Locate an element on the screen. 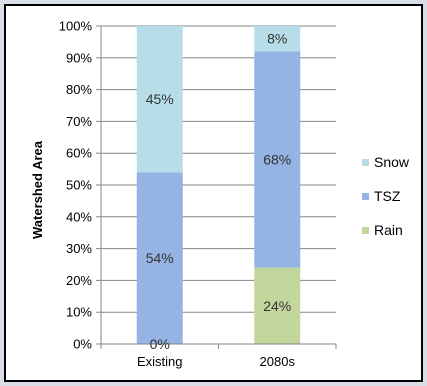  legend-swatch-snow is located at coordinates (365, 162).